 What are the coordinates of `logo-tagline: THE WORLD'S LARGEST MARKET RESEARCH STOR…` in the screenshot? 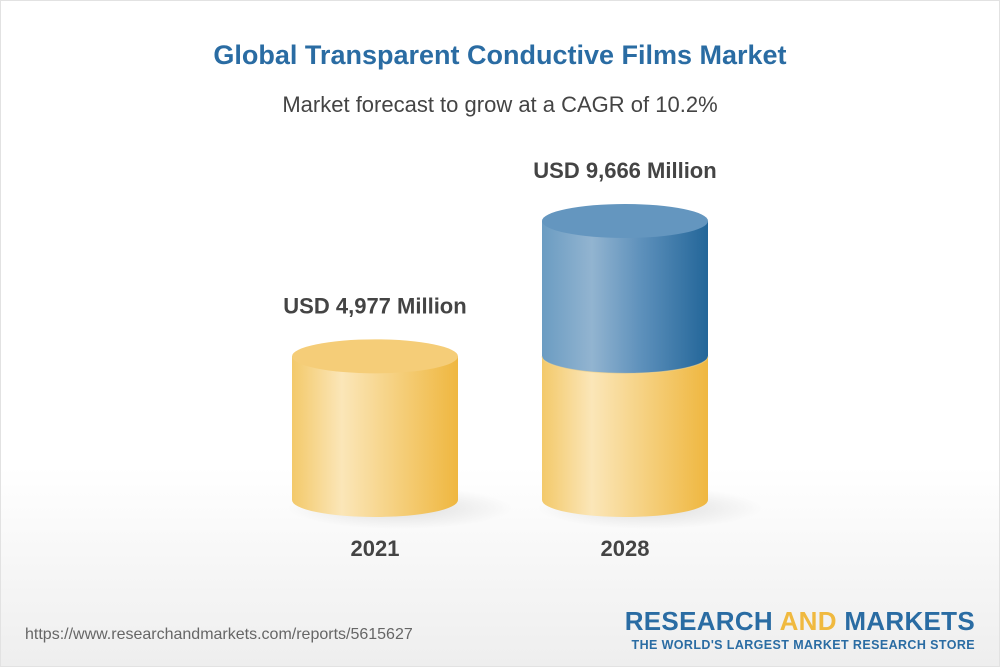 It's located at (803, 645).